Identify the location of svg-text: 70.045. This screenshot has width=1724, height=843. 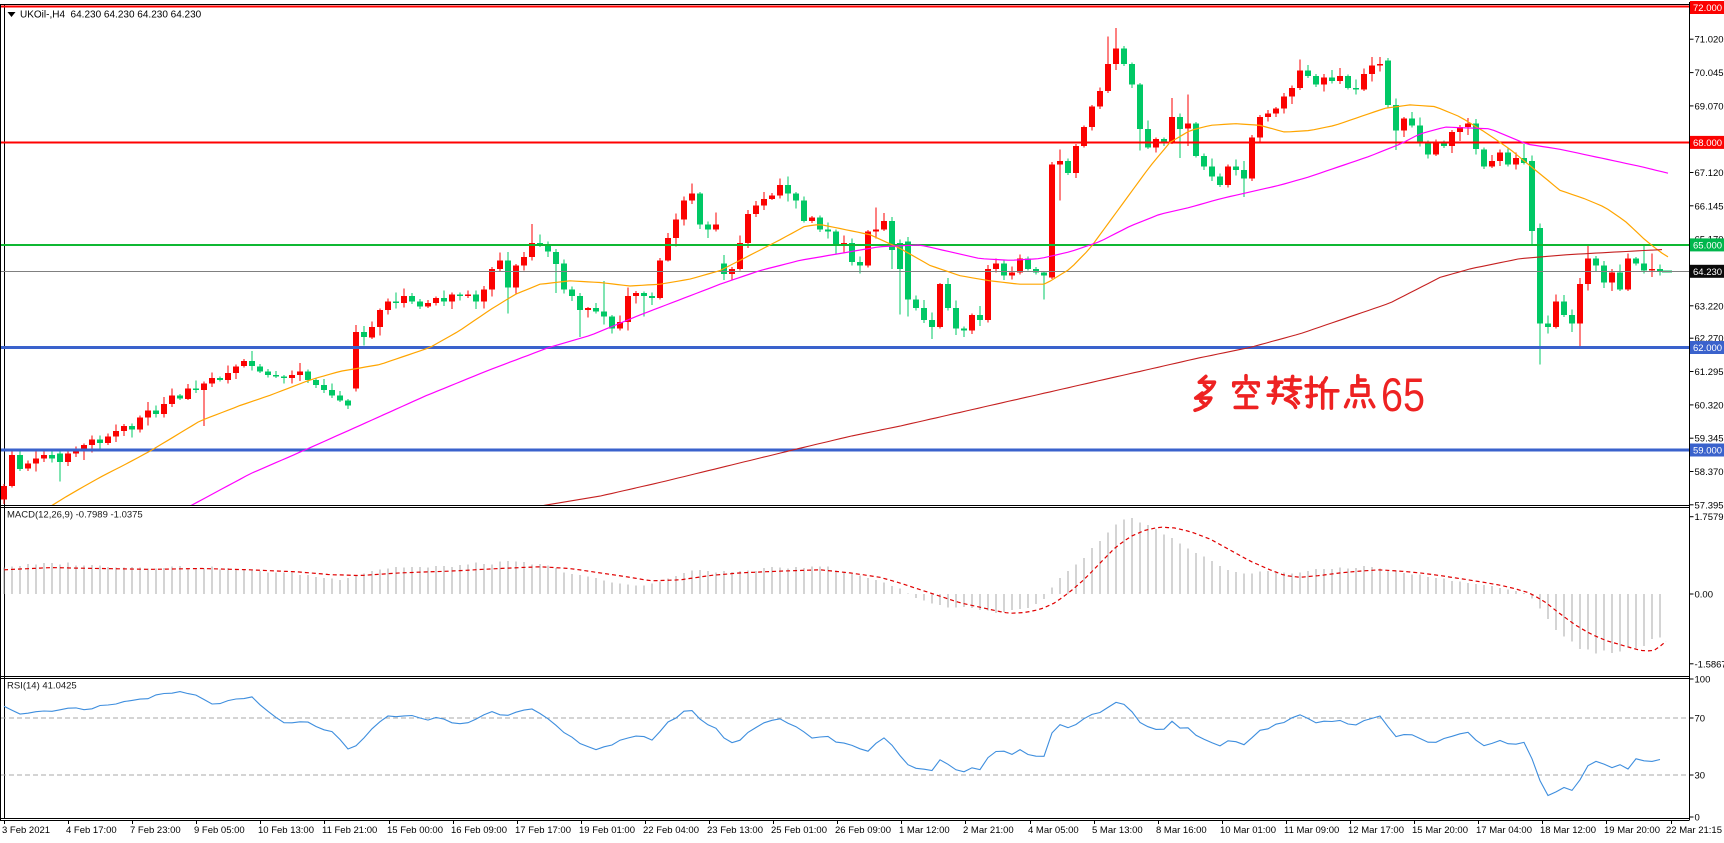
(1709, 73).